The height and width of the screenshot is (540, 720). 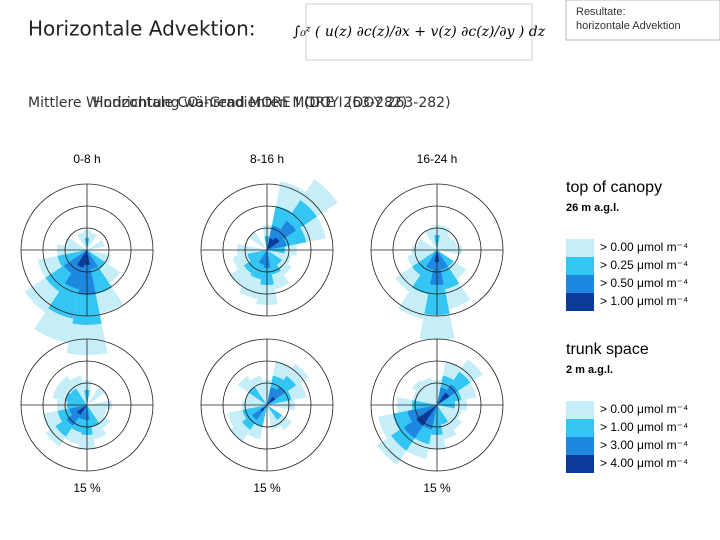 What do you see at coordinates (607, 349) in the screenshot?
I see `legend-title: trunk space` at bounding box center [607, 349].